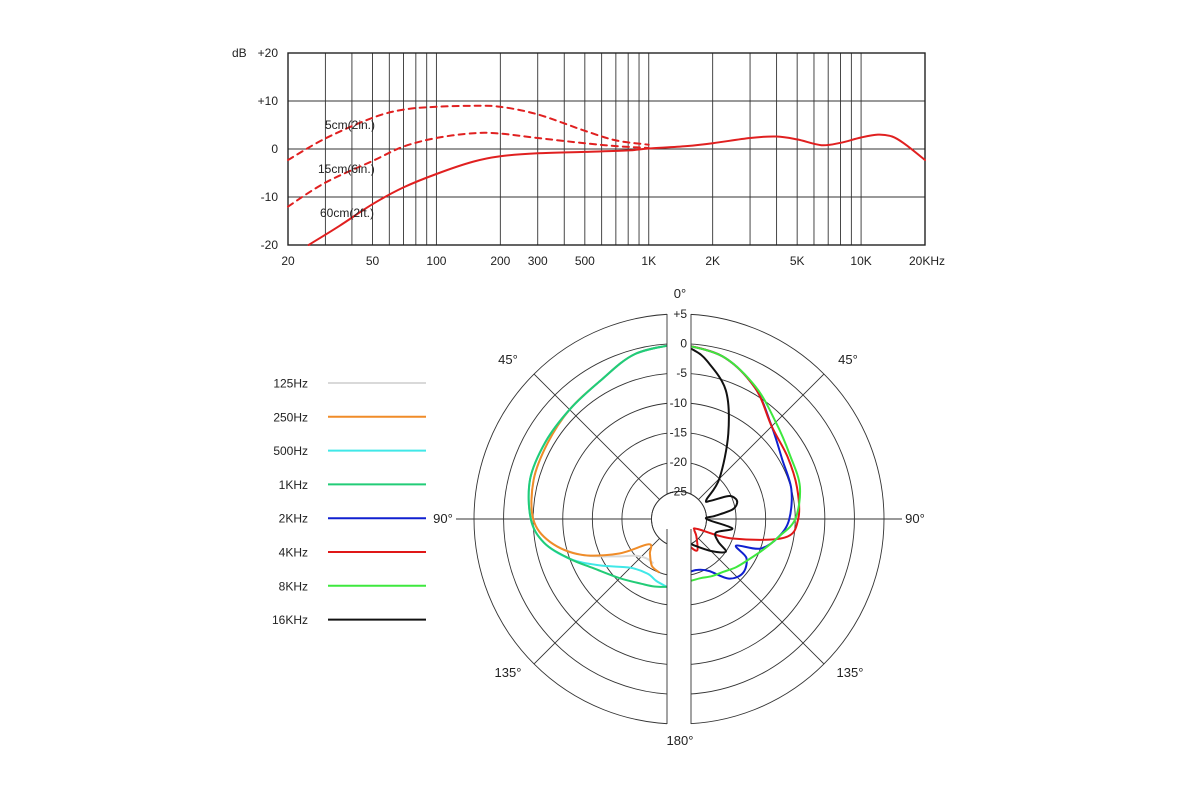  I want to click on frequency-y-axis-label: dB, so click(239, 53).